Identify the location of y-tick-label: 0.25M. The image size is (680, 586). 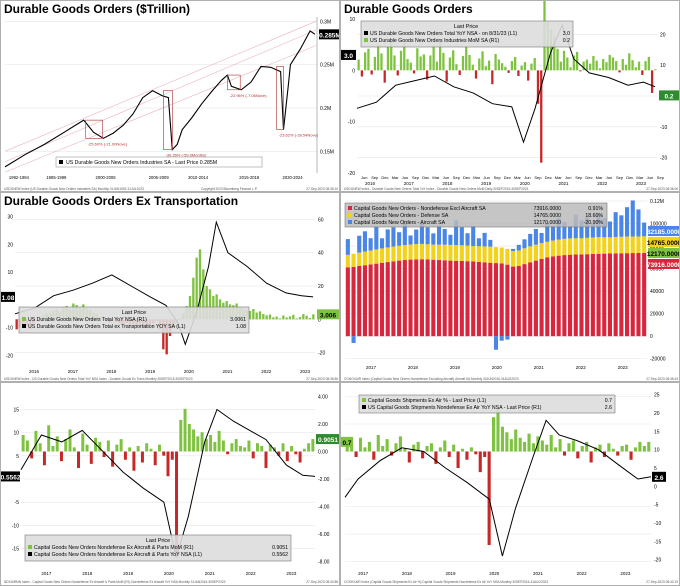
(327, 66).